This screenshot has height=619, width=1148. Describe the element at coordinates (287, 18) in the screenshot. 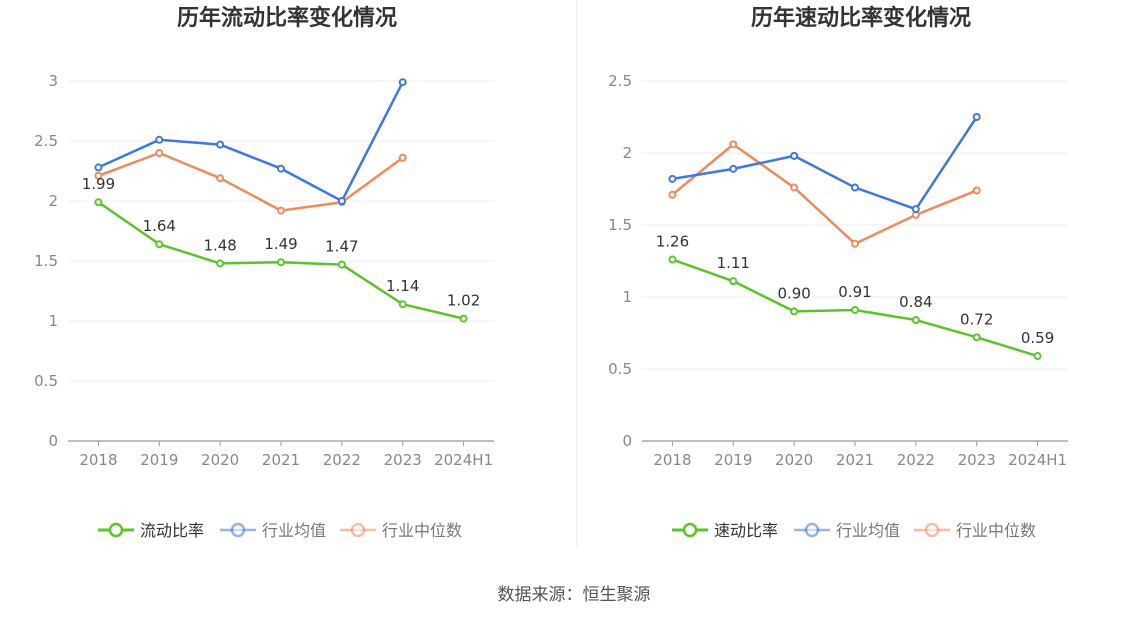

I see `chart-title: 历年流动比率变化情况` at that location.